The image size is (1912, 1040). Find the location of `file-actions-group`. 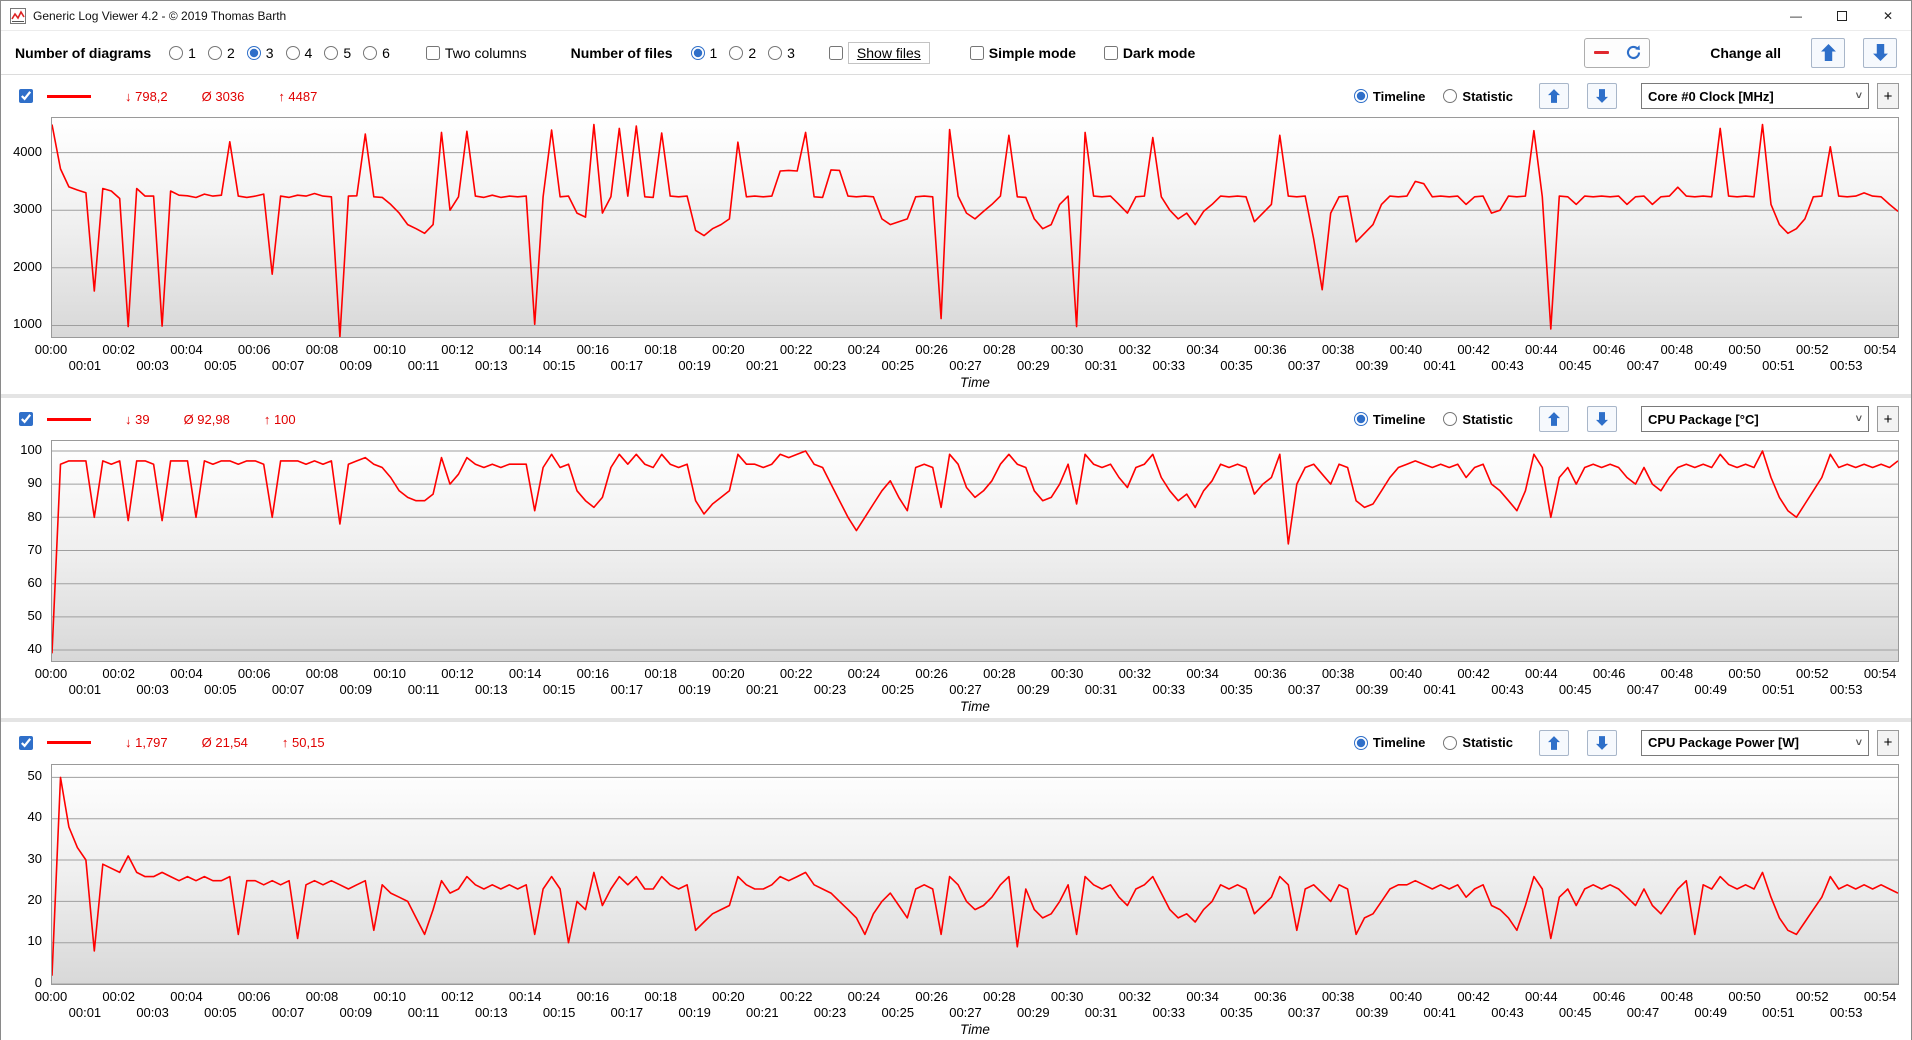

file-actions-group is located at coordinates (1617, 52).